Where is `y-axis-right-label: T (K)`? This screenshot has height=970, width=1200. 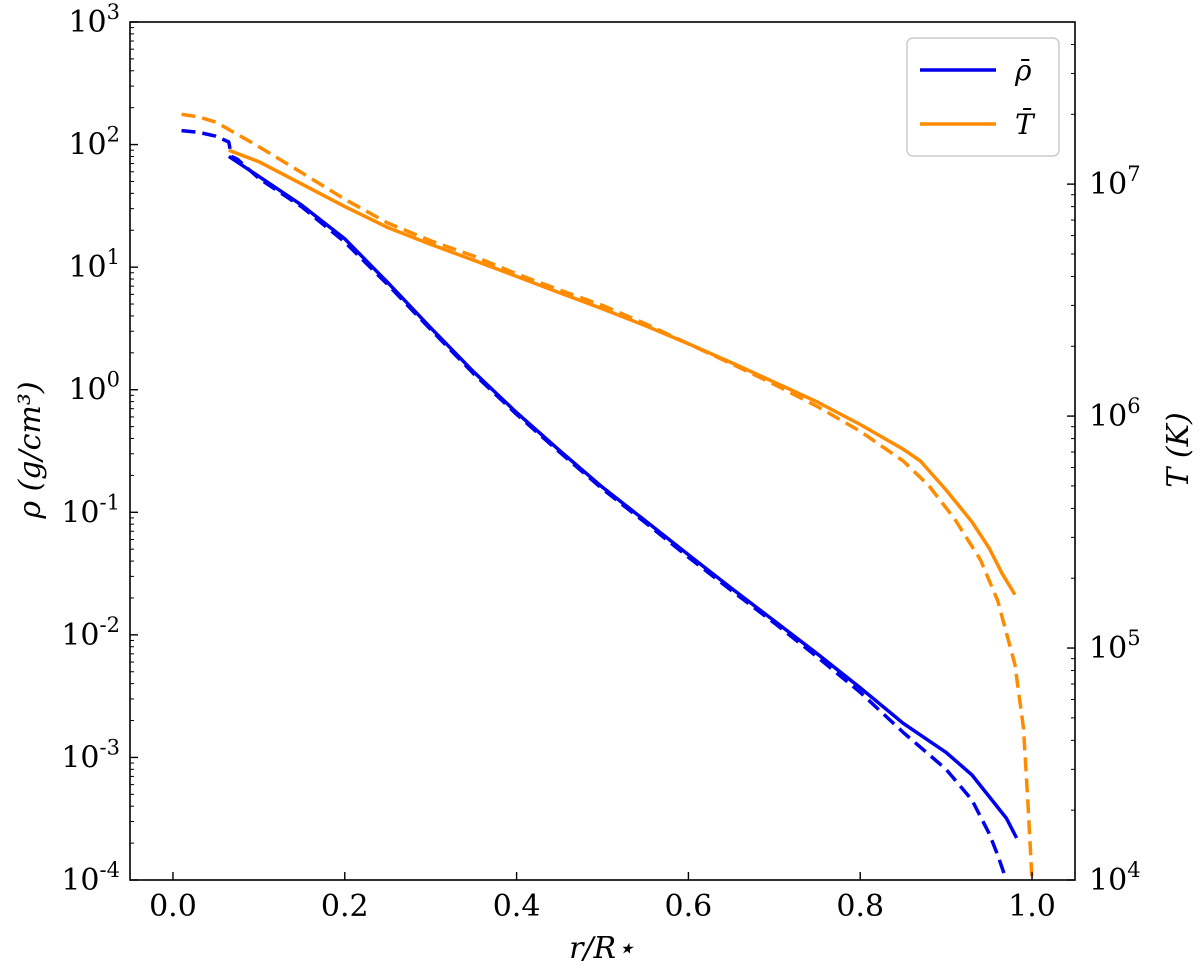 y-axis-right-label: T (K) is located at coordinates (1178, 449).